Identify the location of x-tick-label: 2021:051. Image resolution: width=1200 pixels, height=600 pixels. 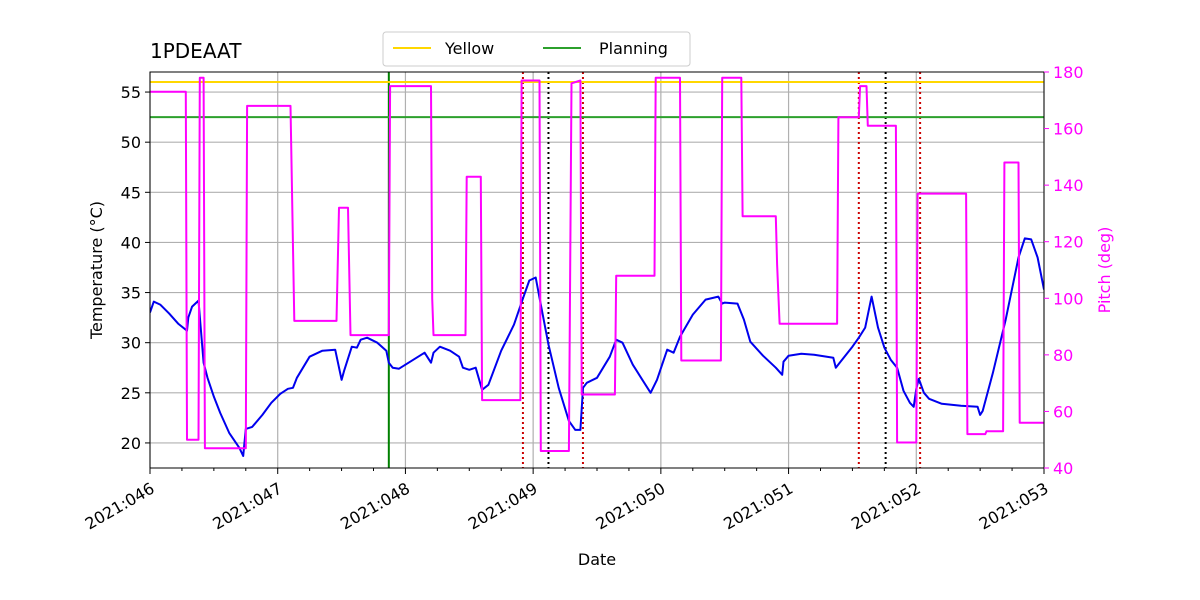
(758, 506).